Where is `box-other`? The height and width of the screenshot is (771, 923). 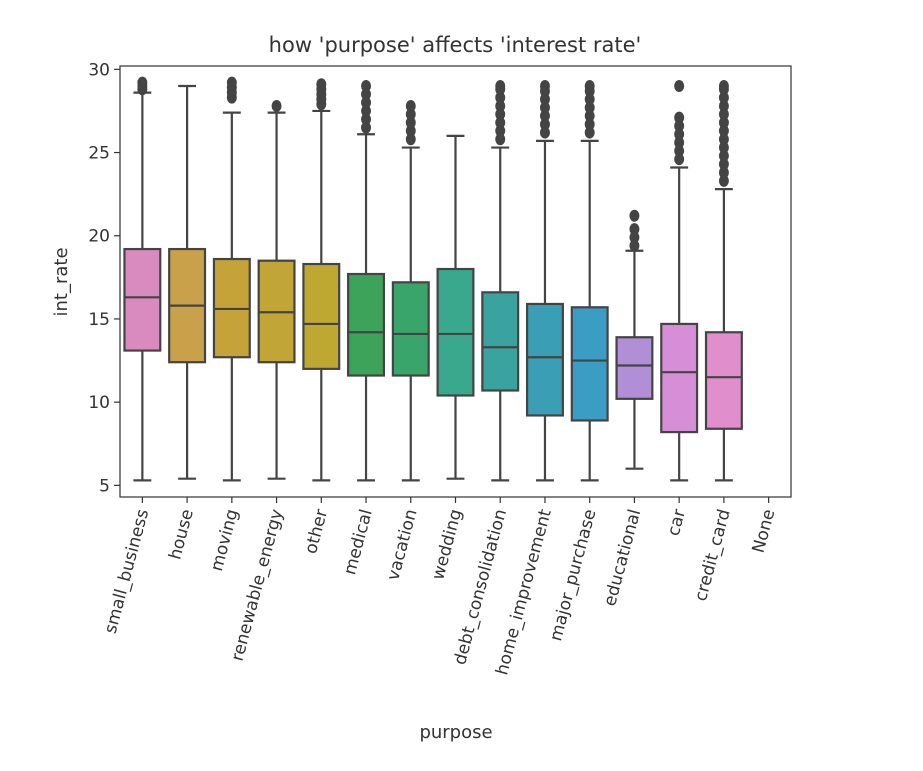 box-other is located at coordinates (321, 280).